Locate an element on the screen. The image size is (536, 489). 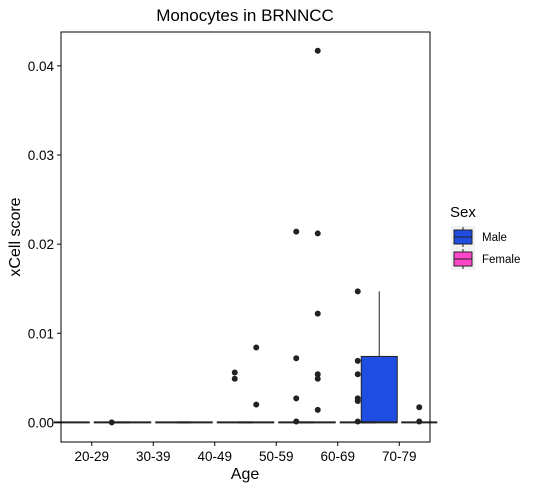
y-tick-label: 0.02 is located at coordinates (41, 244).